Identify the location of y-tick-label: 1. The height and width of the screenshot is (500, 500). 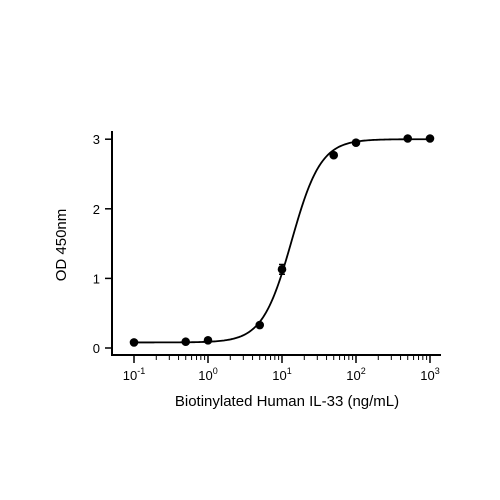
(96, 278).